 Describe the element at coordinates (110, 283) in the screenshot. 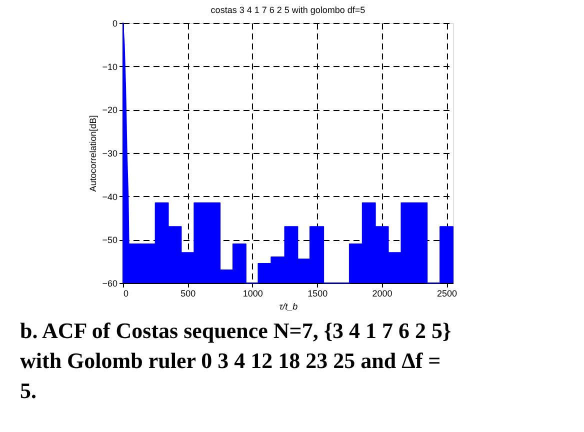

I see `y-tick-label: −60` at that location.